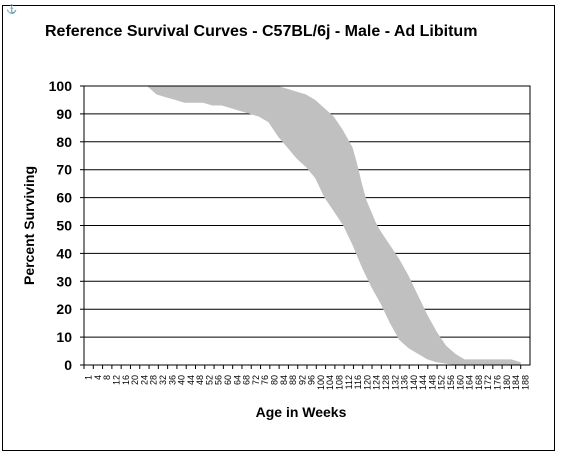 The width and height of the screenshot is (567, 459). Describe the element at coordinates (219, 380) in the screenshot. I see `x-tick-label: 56` at that location.